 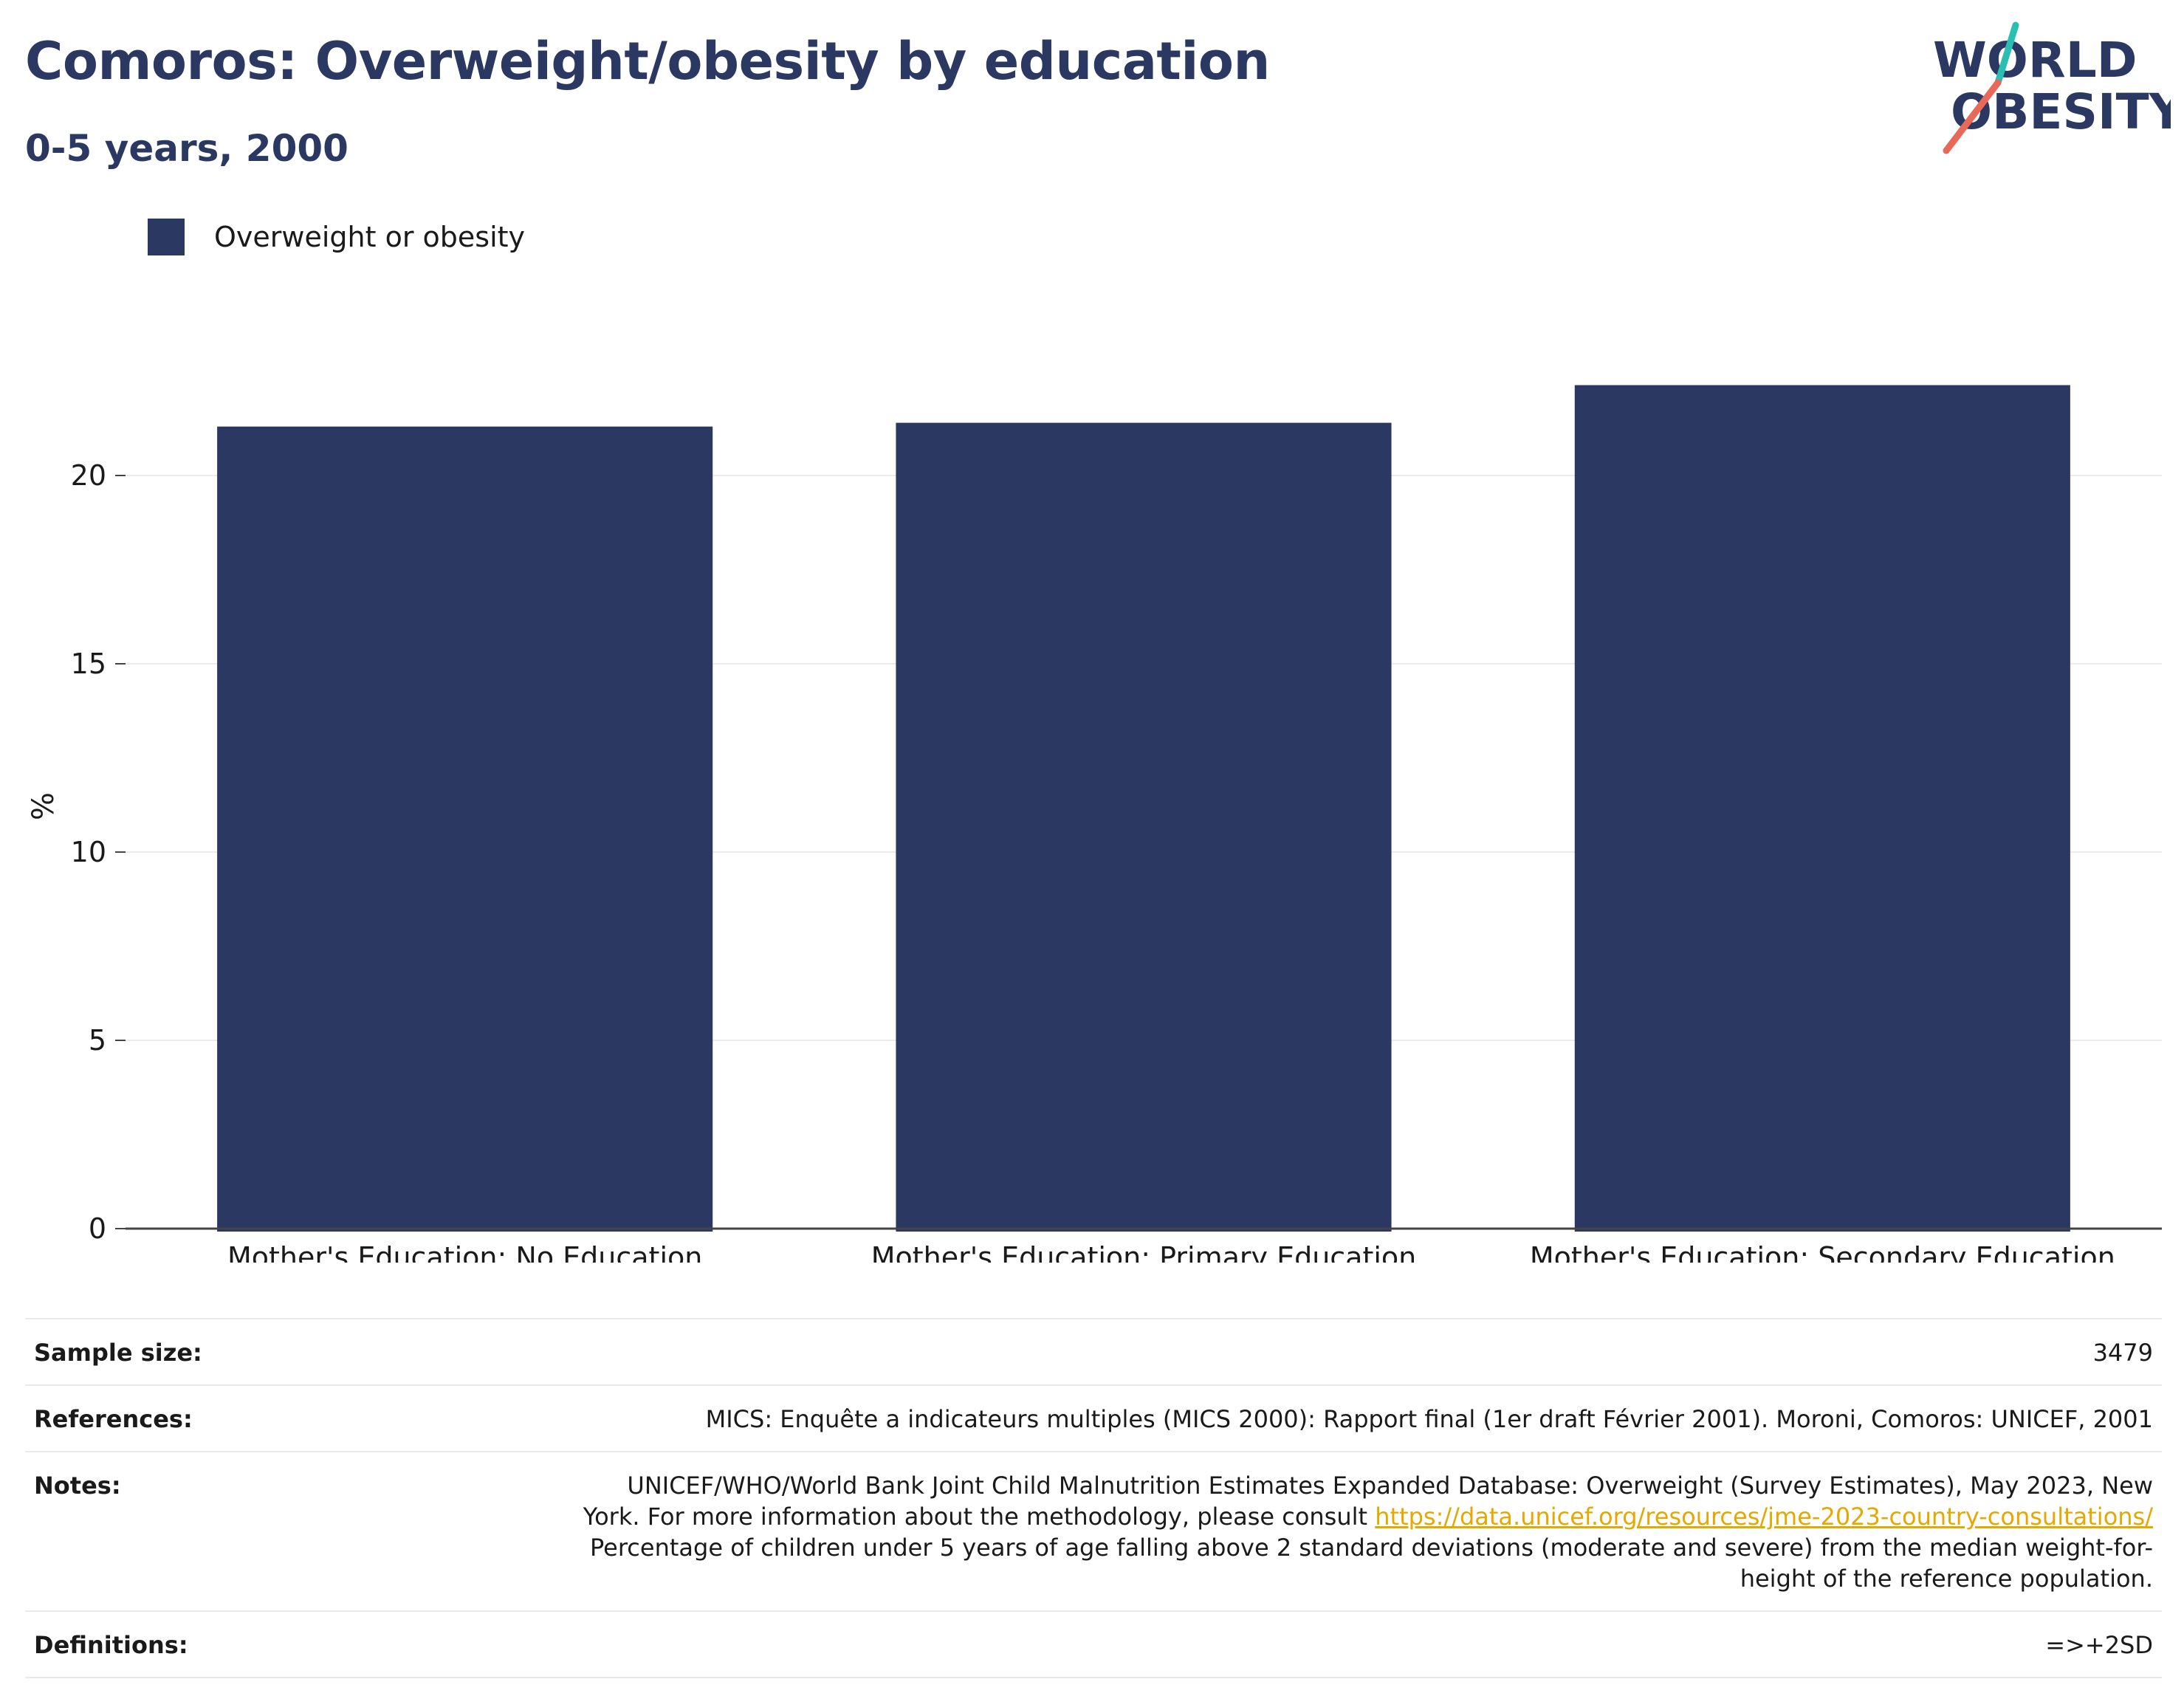 What do you see at coordinates (187, 148) in the screenshot?
I see `chart-subtitle: 0-5 years, 2000` at bounding box center [187, 148].